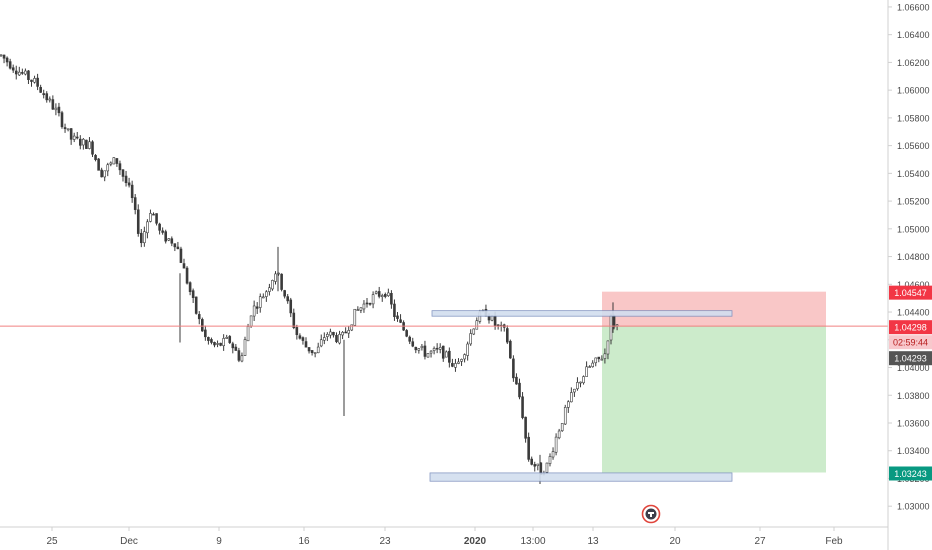 This screenshot has height=550, width=932. What do you see at coordinates (651, 514) in the screenshot?
I see `tradingview-logo-icon` at bounding box center [651, 514].